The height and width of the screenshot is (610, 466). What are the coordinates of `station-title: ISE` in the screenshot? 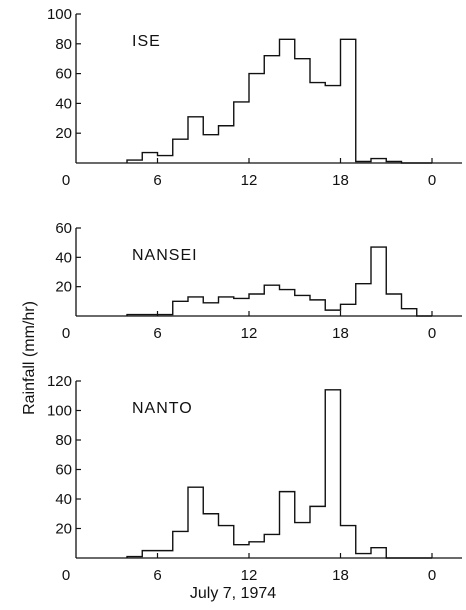 It's located at (146, 41).